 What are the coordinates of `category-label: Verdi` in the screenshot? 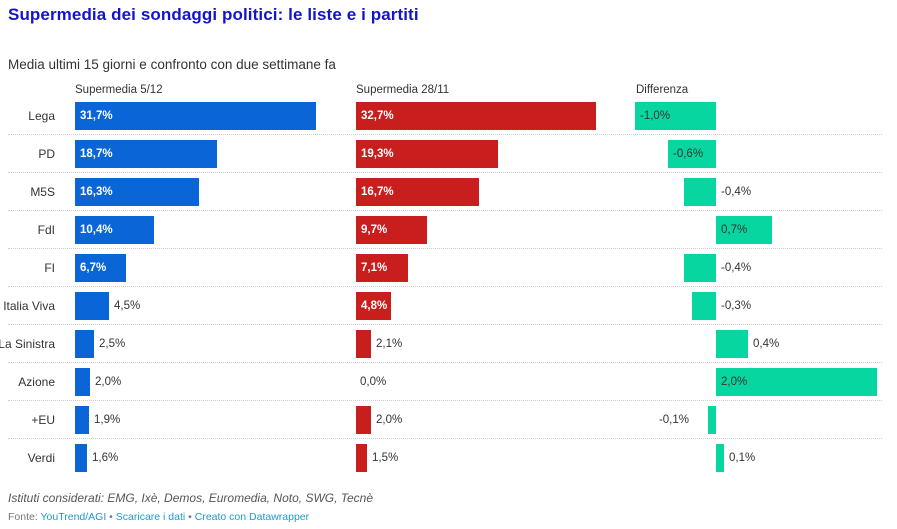 It's located at (41, 458).